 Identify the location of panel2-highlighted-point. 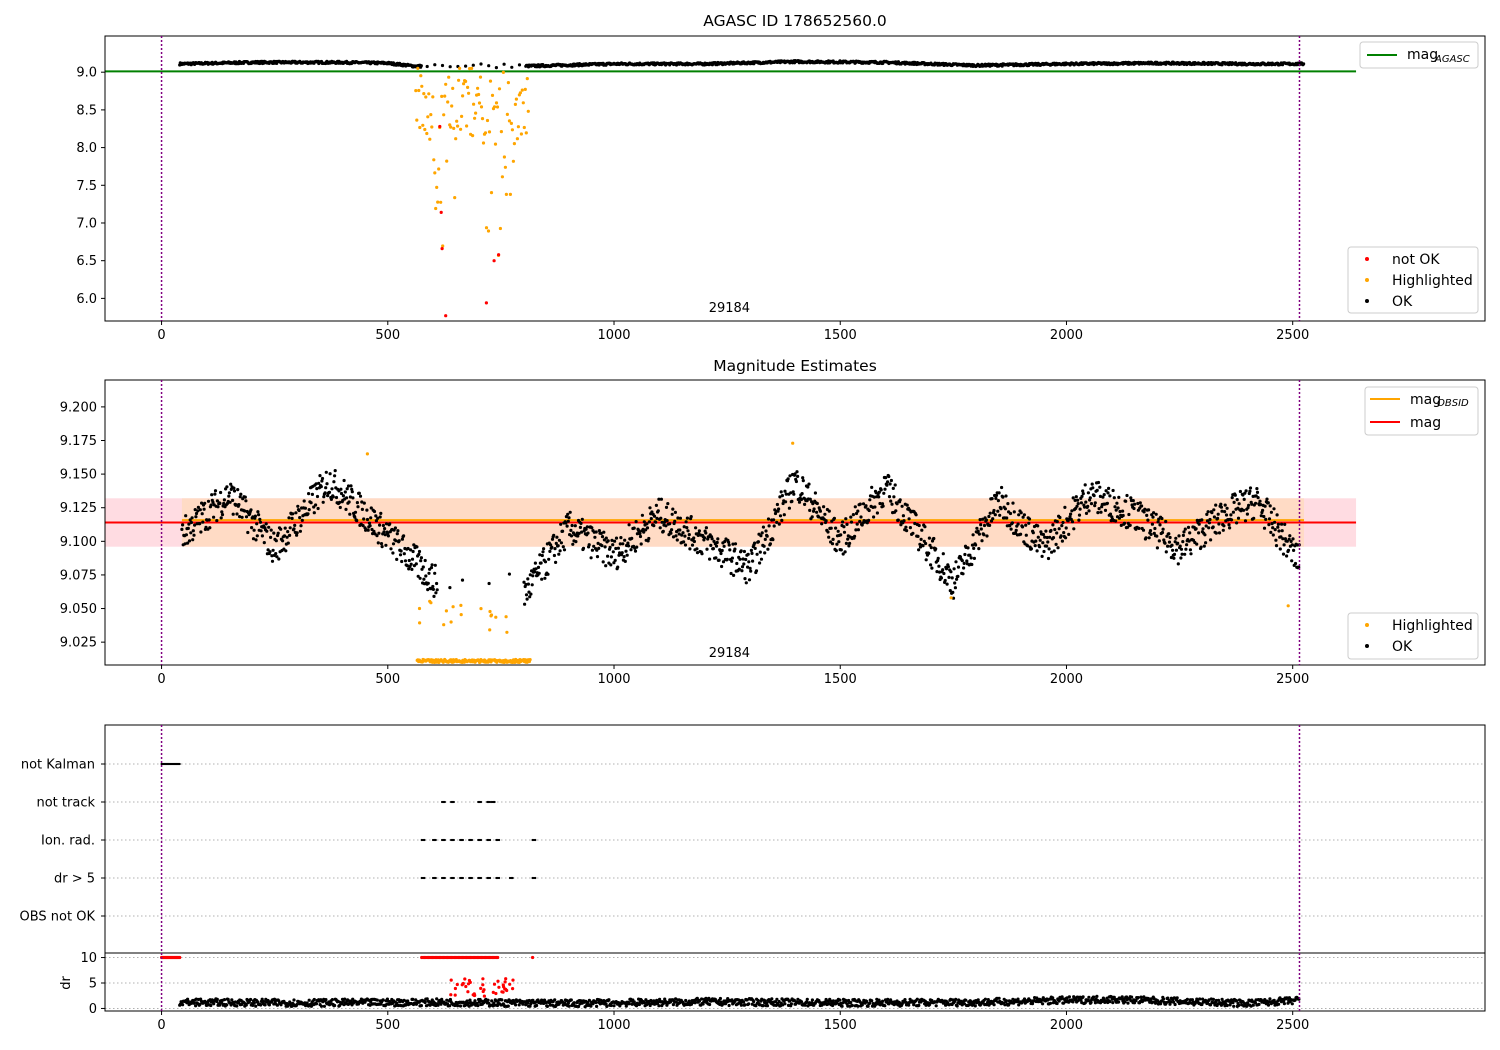
(530, 660).